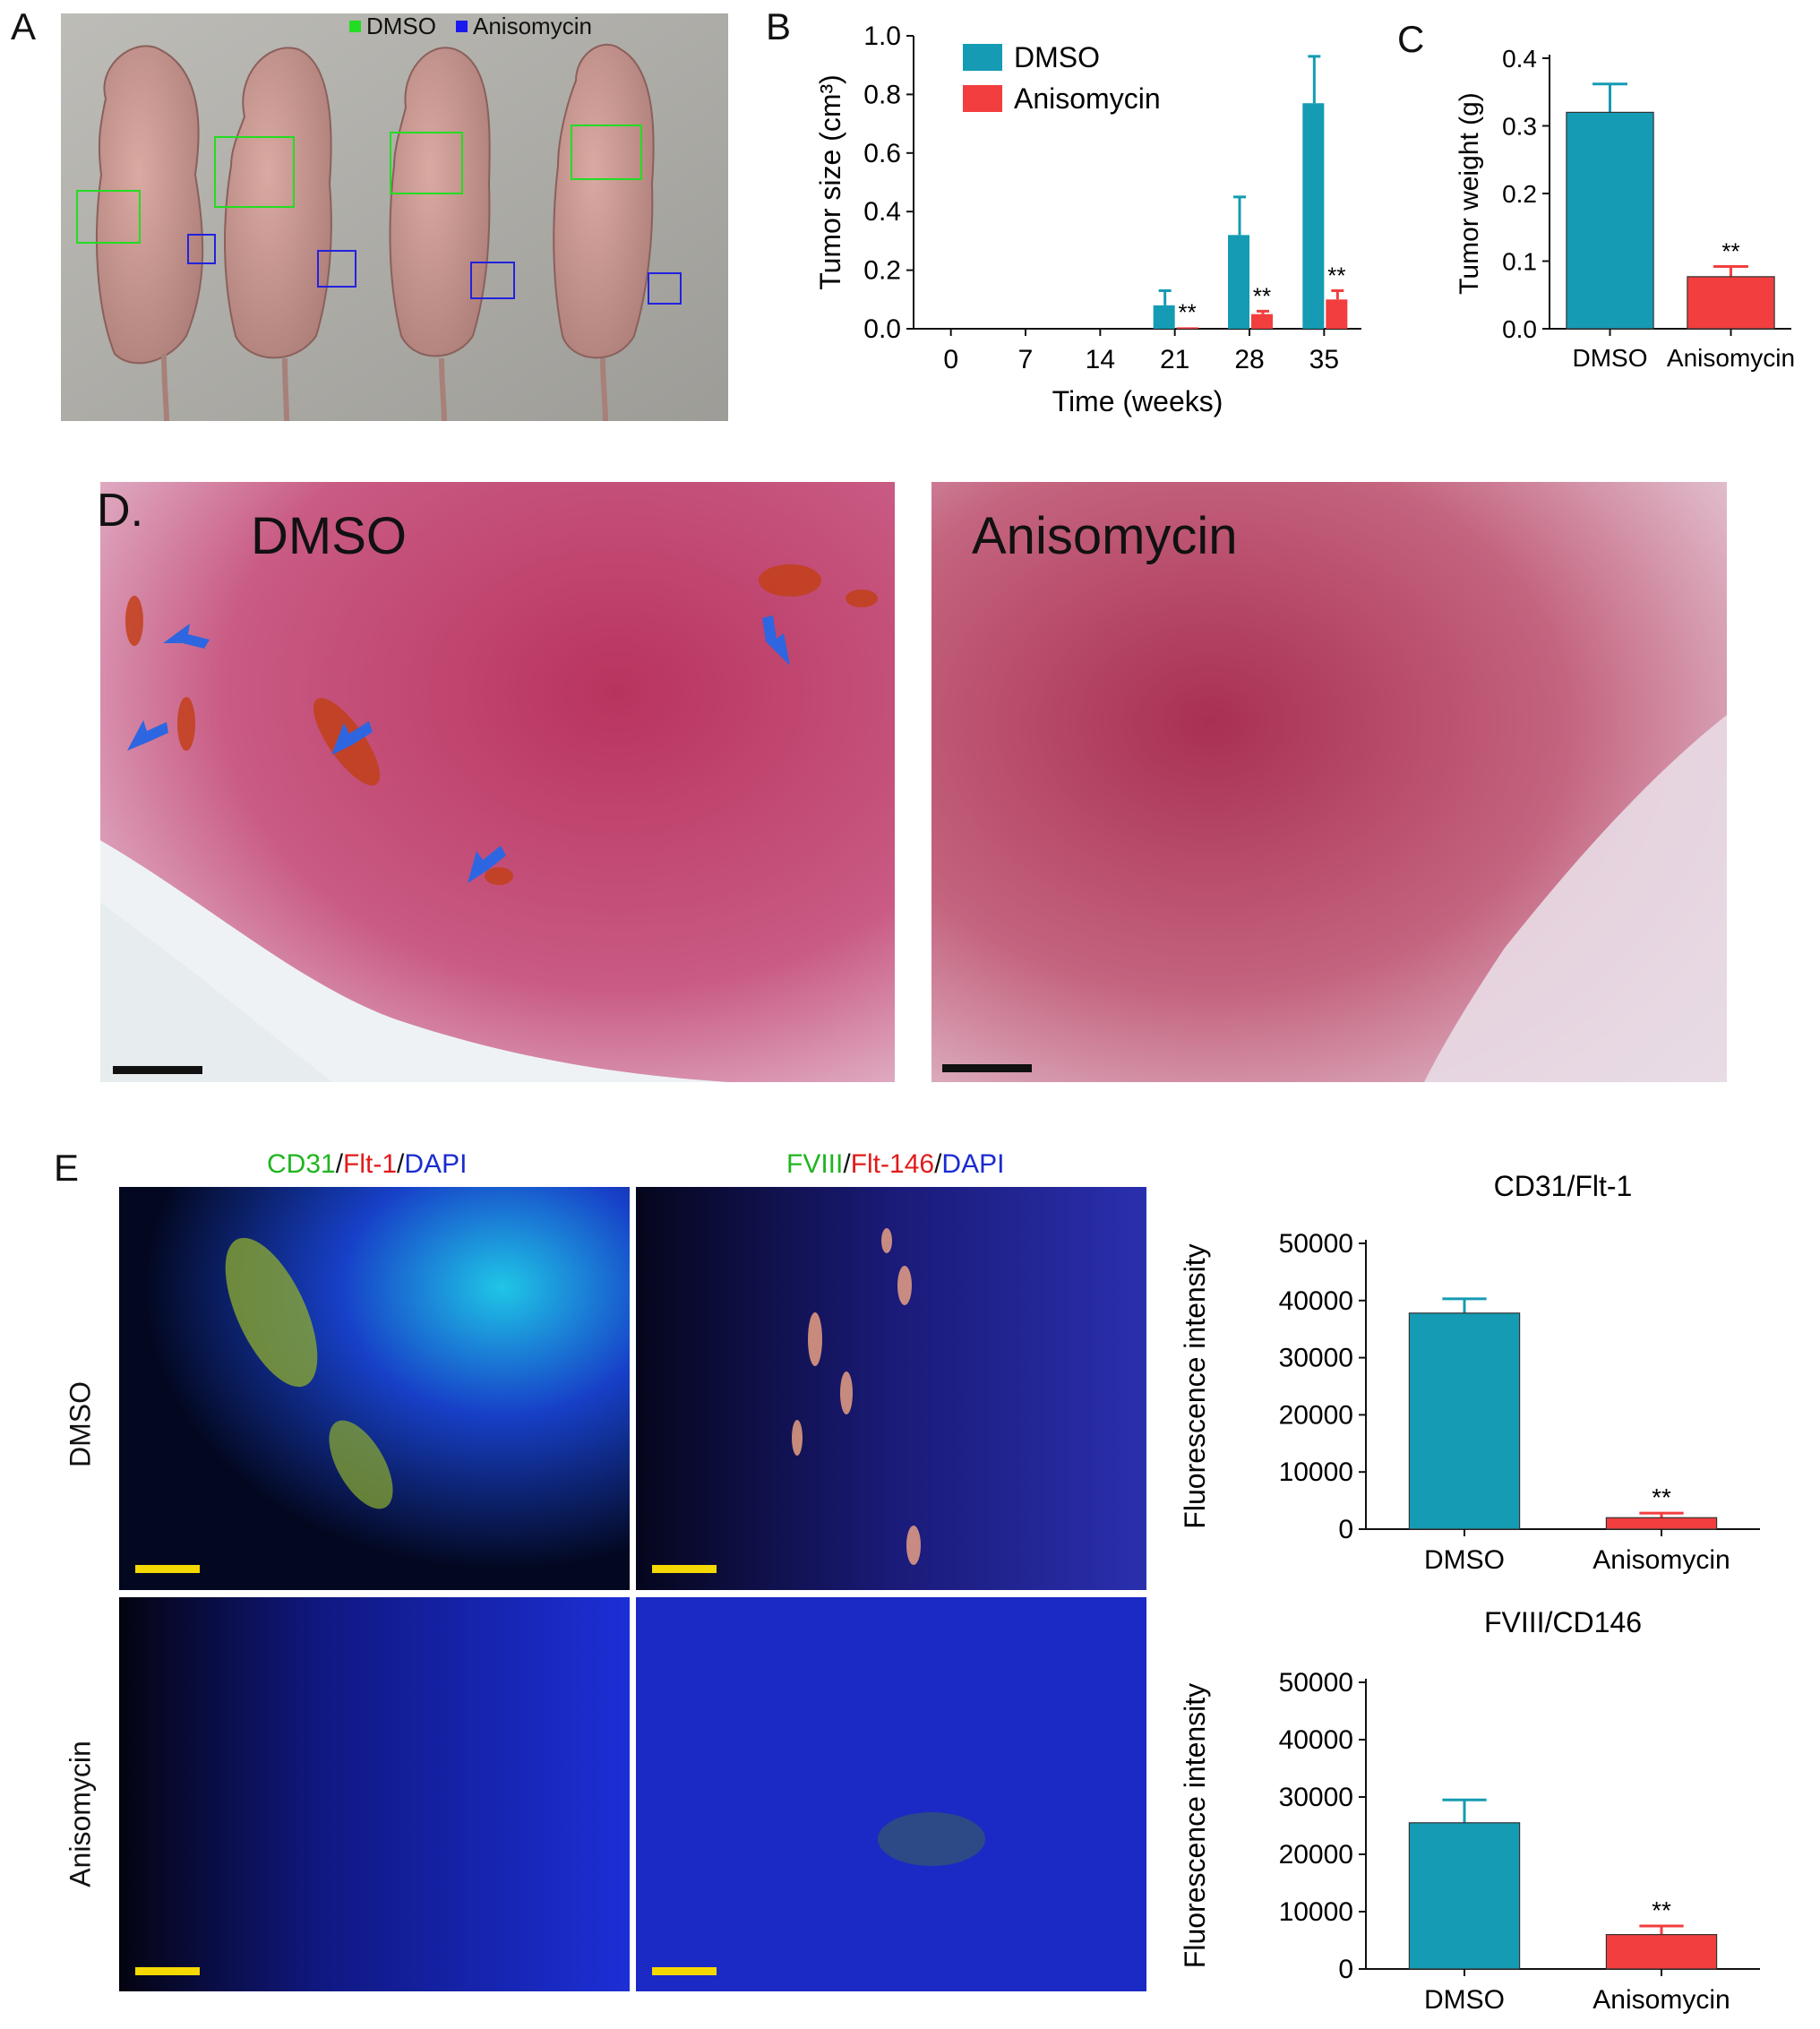 The height and width of the screenshot is (2029, 1820). I want to click on col2-part-0: FVIII, so click(815, 1164).